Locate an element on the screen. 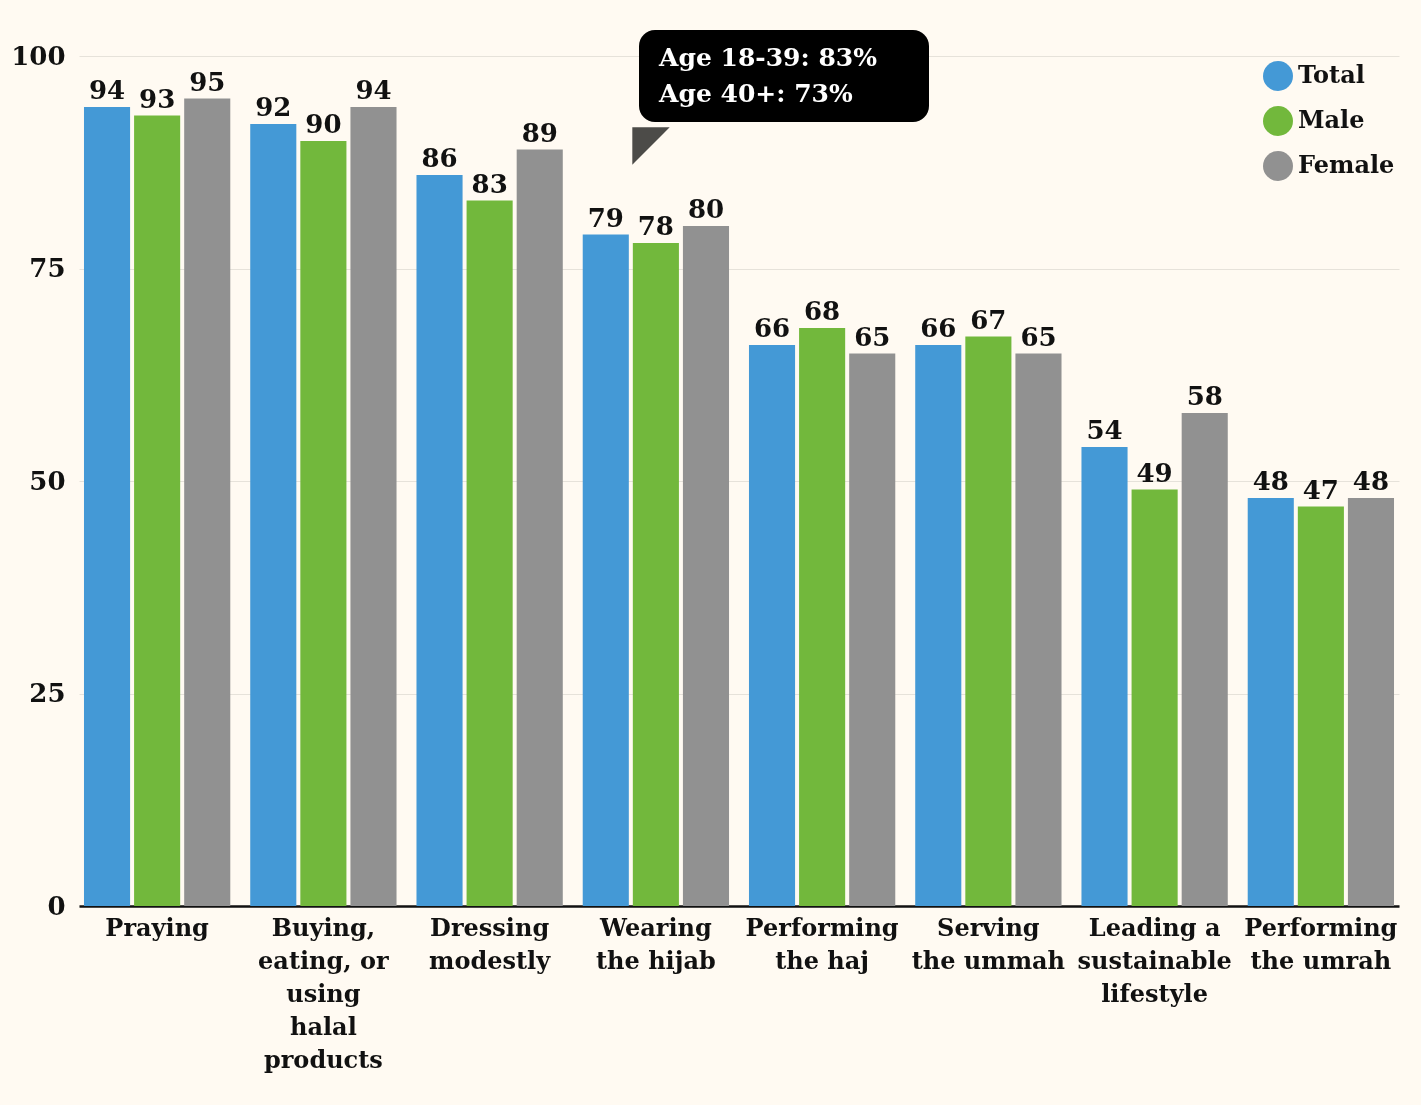 This screenshot has width=1421, height=1105. annotation: Age 18-39: 83% is located at coordinates (768, 57).